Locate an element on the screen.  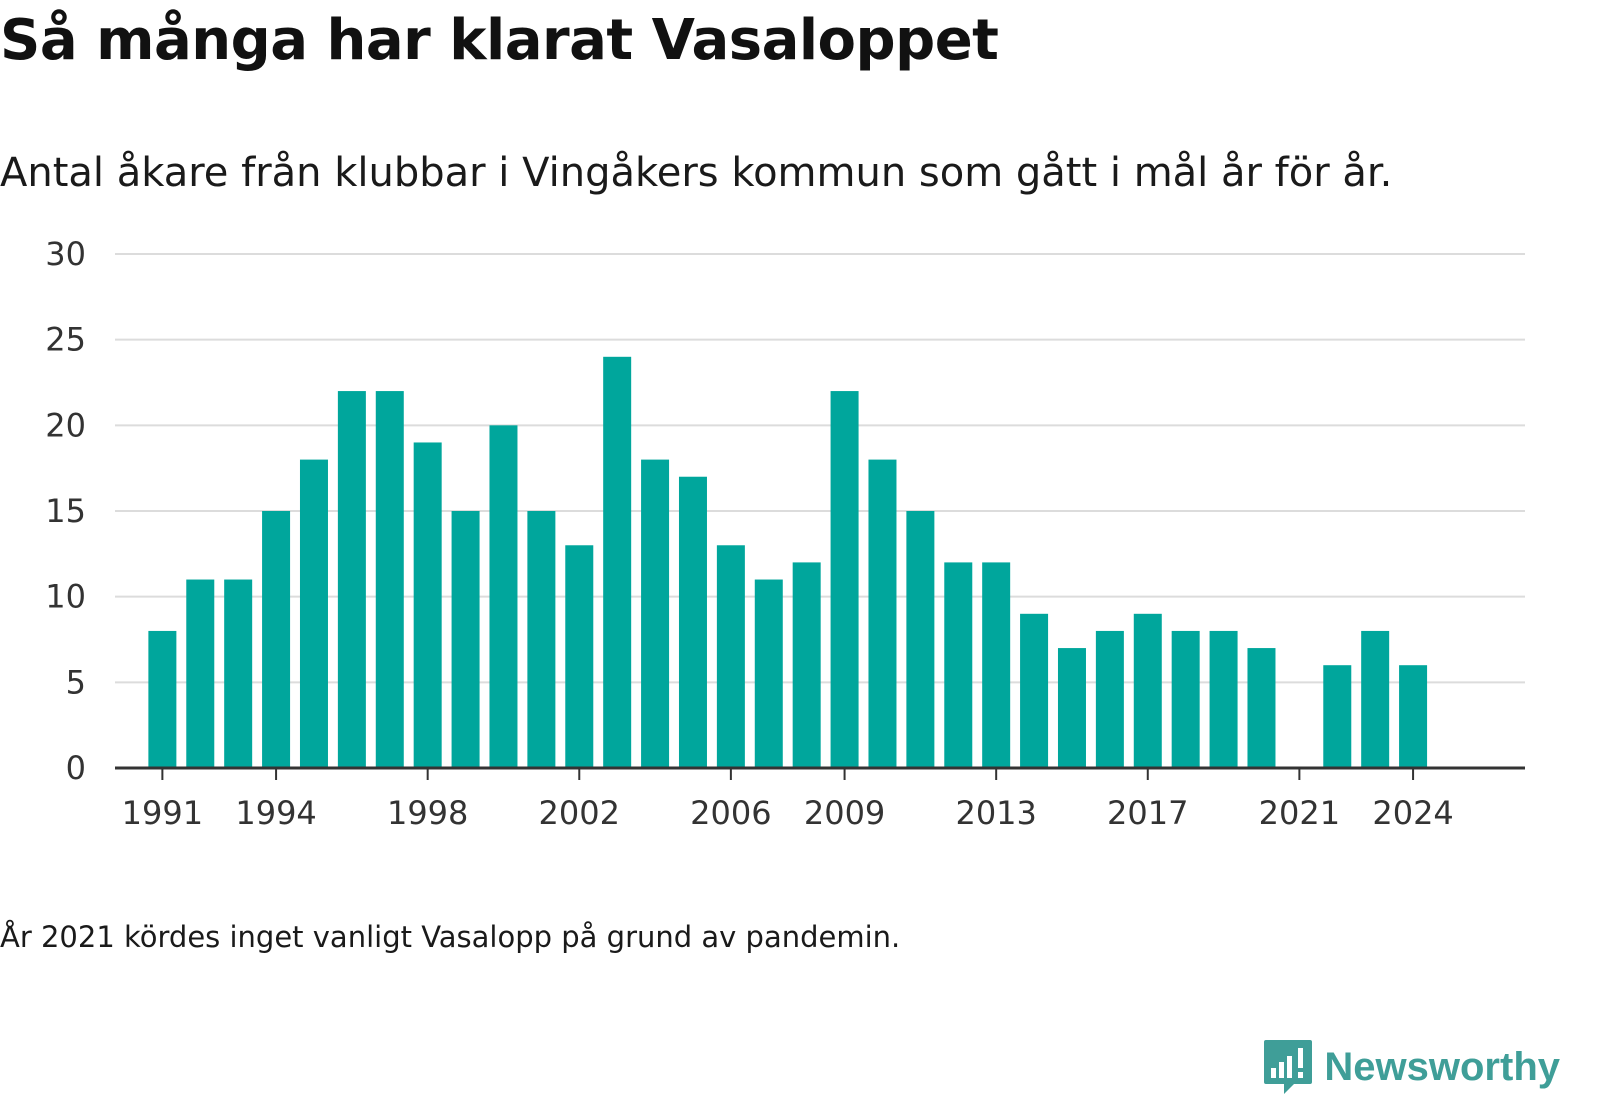
x-tick-label-1998: 1998 is located at coordinates (427, 813).